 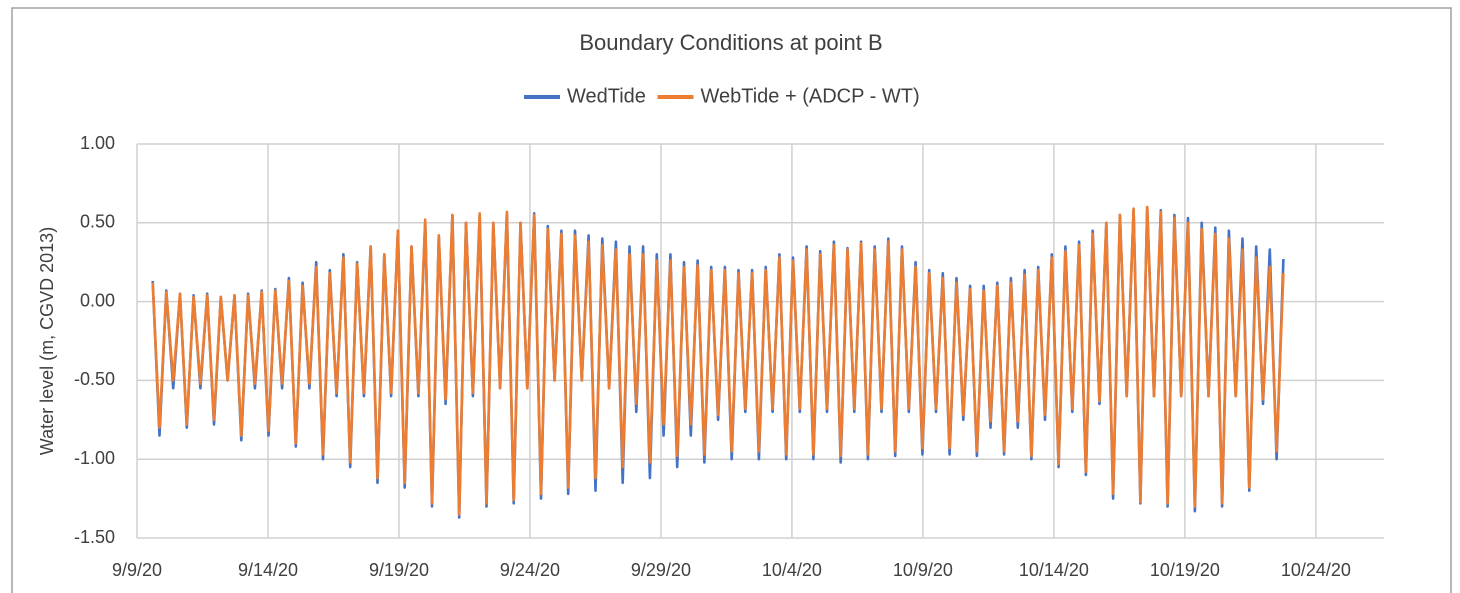 I want to click on y-tick-label: 0.00, so click(x=97, y=300).